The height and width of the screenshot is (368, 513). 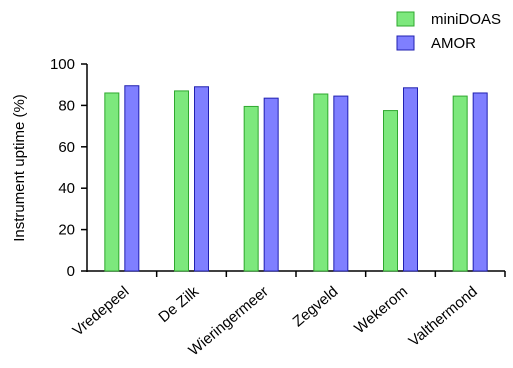 What do you see at coordinates (69, 168) in the screenshot?
I see `y-axis: 0 20 40 60 80 100` at bounding box center [69, 168].